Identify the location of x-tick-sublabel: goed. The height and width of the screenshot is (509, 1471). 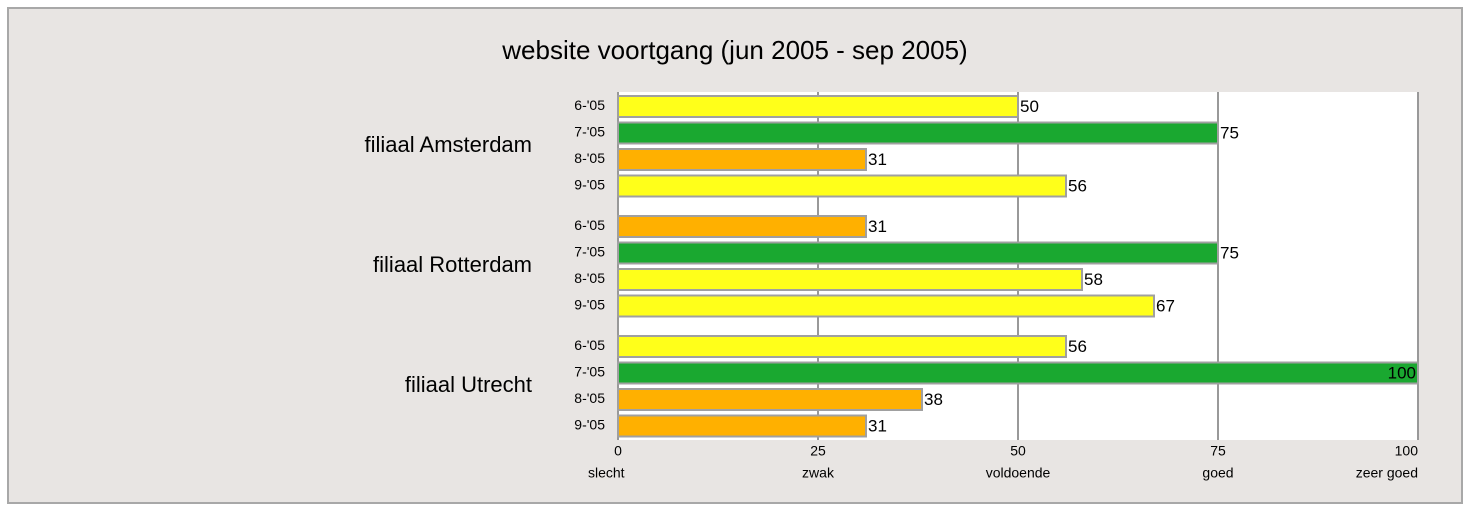
(1217, 473).